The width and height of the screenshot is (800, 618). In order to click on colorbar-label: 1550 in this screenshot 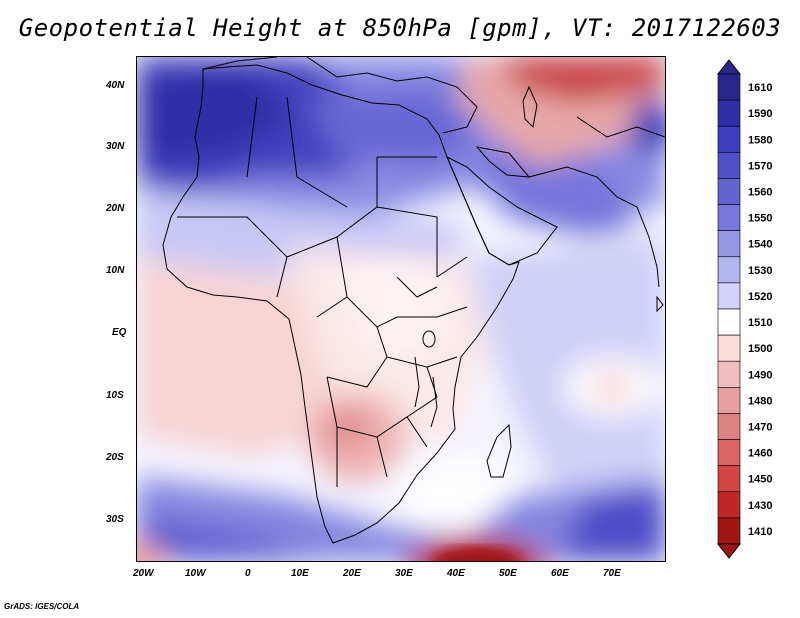, I will do `click(760, 219)`.